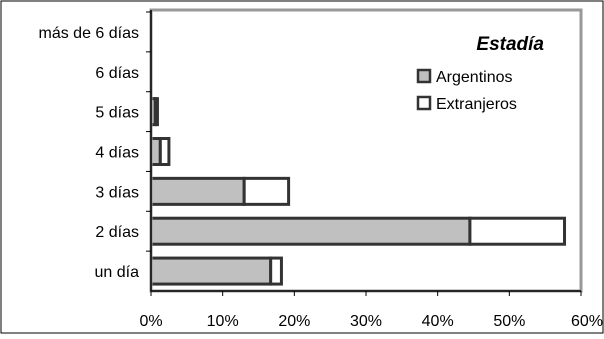 The height and width of the screenshot is (339, 604). Describe the element at coordinates (117, 232) in the screenshot. I see `y-tick-label: 2 días` at that location.